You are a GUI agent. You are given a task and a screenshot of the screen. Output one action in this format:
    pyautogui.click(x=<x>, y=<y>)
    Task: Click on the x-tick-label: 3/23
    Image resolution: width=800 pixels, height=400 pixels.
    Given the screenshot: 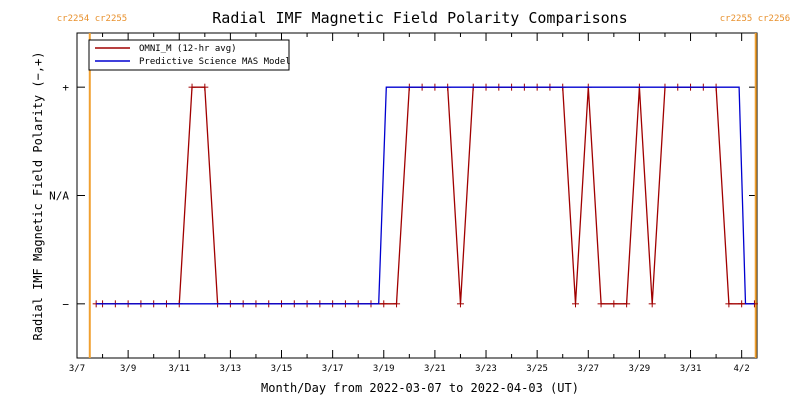 What is the action you would take?
    pyautogui.click(x=486, y=369)
    